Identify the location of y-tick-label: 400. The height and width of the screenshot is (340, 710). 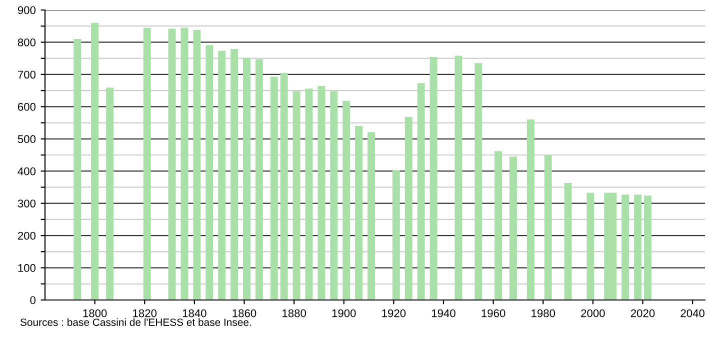
(27, 171).